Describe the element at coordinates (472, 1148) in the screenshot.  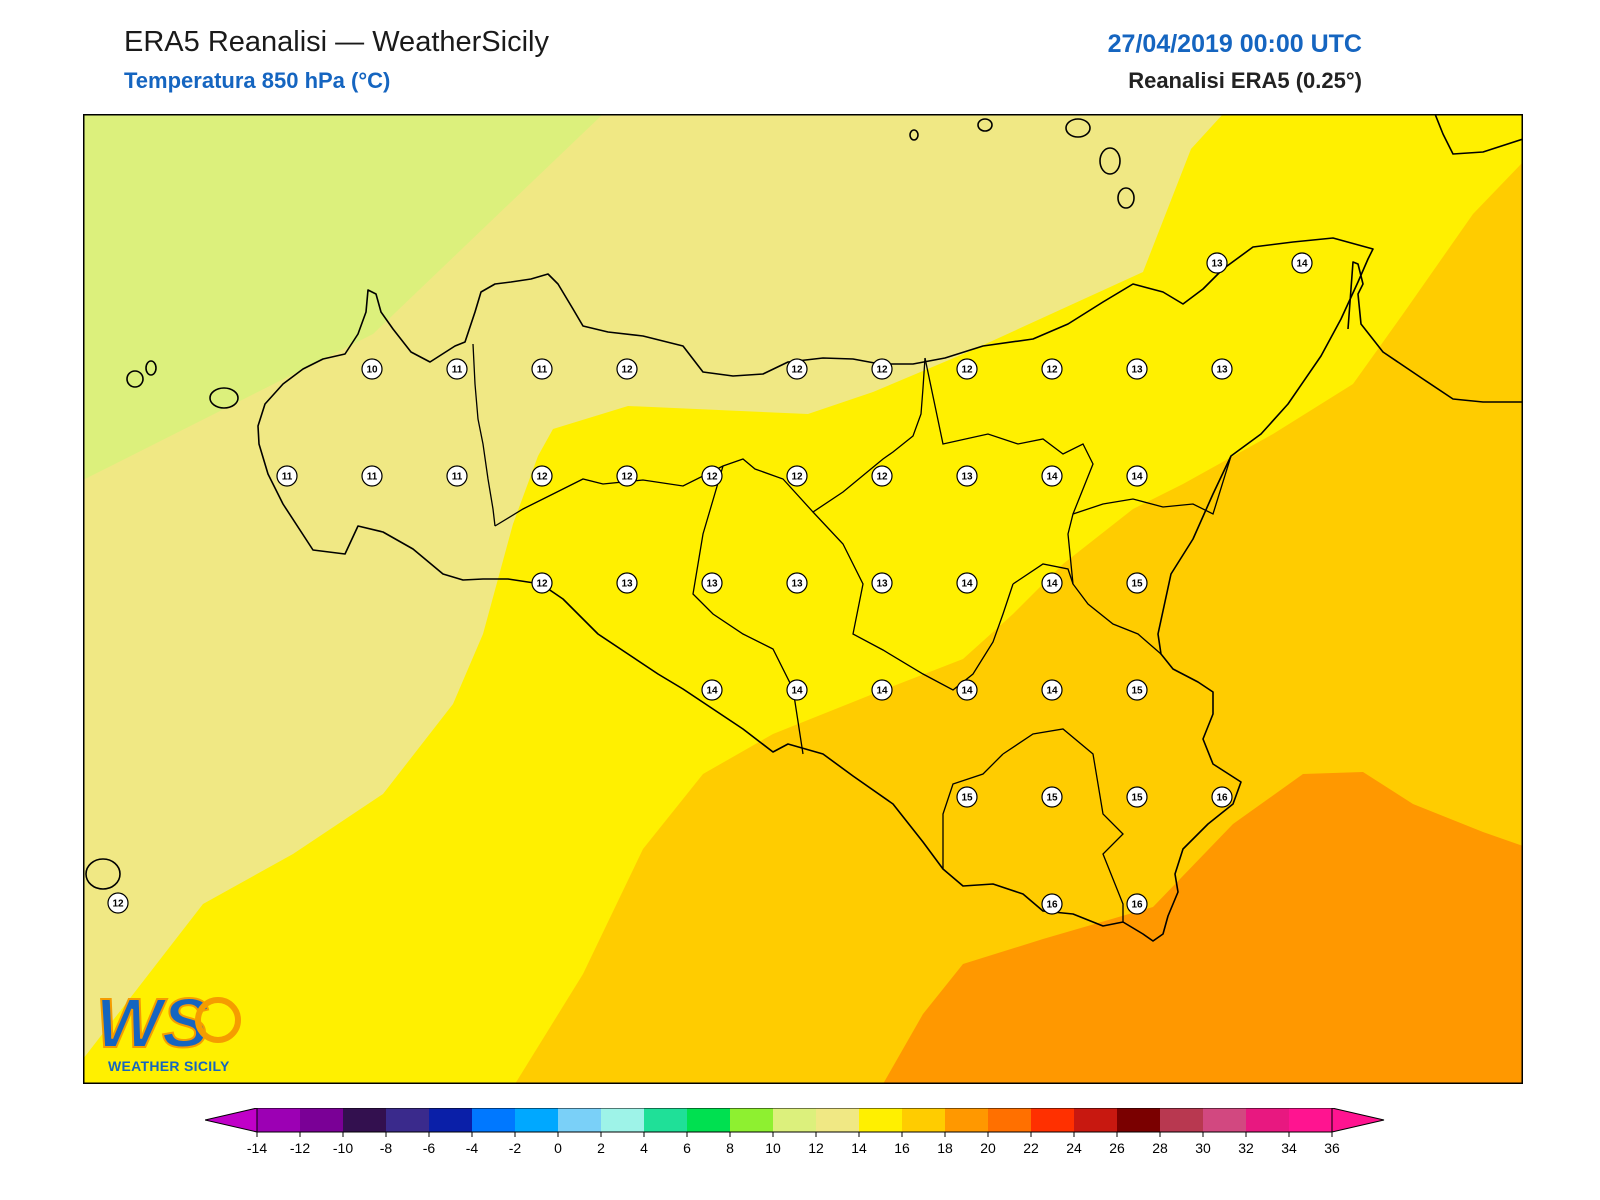
I see `colorbar-tick-label: -4` at that location.